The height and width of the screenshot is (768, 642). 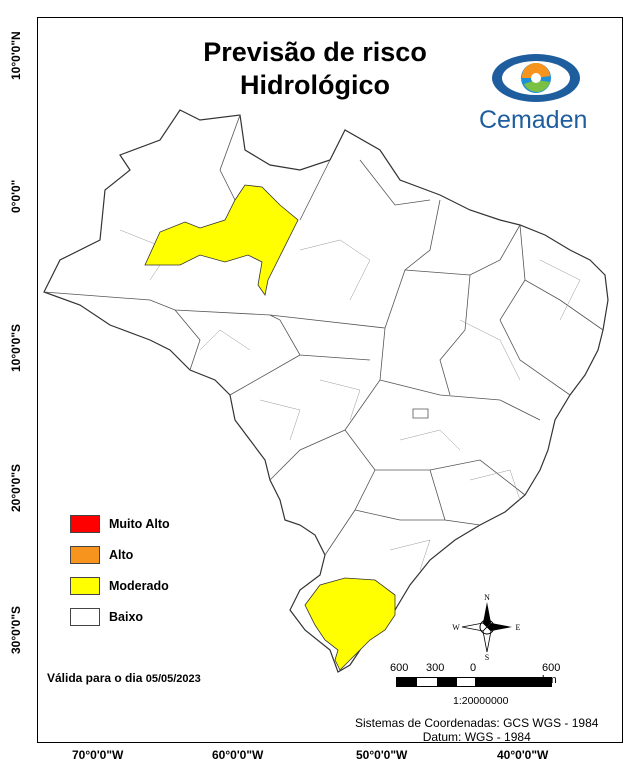 What do you see at coordinates (173, 679) in the screenshot?
I see `validity-date: 05/05/2023` at bounding box center [173, 679].